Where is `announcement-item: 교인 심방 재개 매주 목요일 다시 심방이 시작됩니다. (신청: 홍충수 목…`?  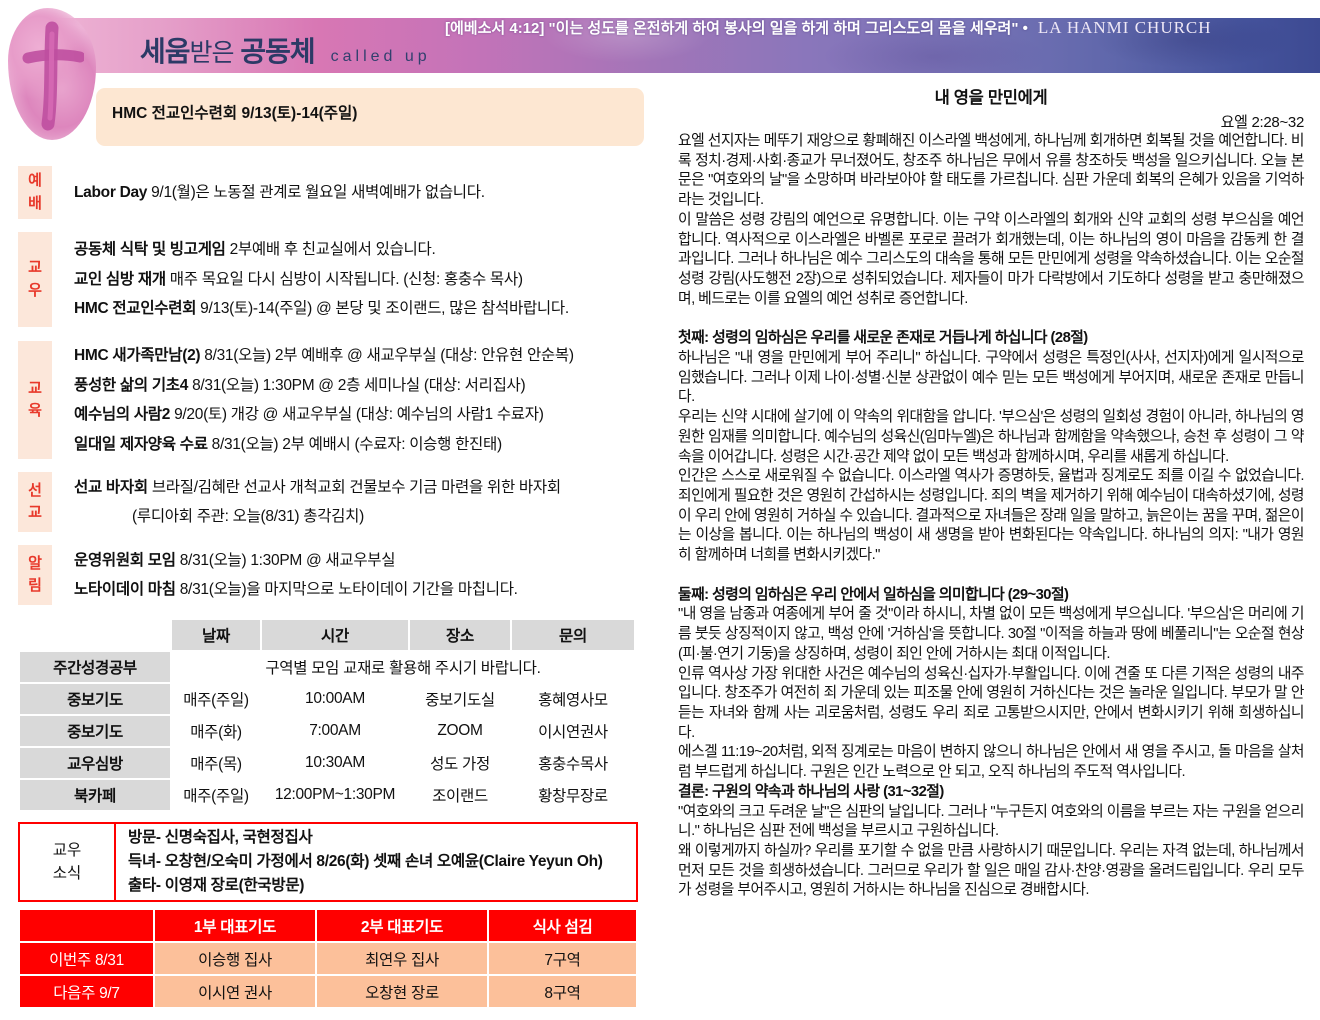
announcement-item: 교인 심방 재개 매주 목요일 다시 심방이 시작됩니다. (신청: 홍충수 목… is located at coordinates (298, 279).